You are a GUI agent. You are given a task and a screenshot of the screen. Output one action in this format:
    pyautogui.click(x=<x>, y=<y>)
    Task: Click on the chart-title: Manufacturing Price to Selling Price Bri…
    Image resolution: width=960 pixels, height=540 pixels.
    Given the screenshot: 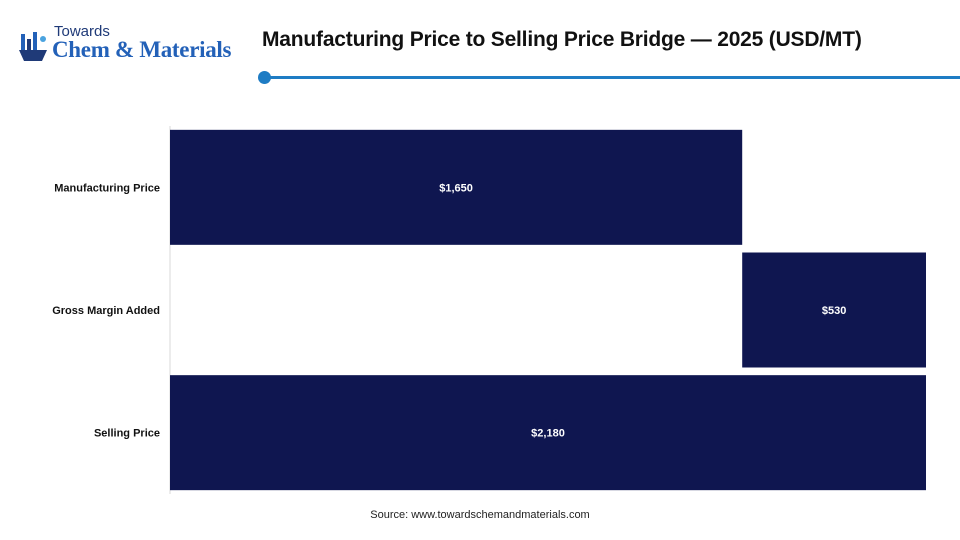 What is the action you would take?
    pyautogui.click(x=562, y=39)
    